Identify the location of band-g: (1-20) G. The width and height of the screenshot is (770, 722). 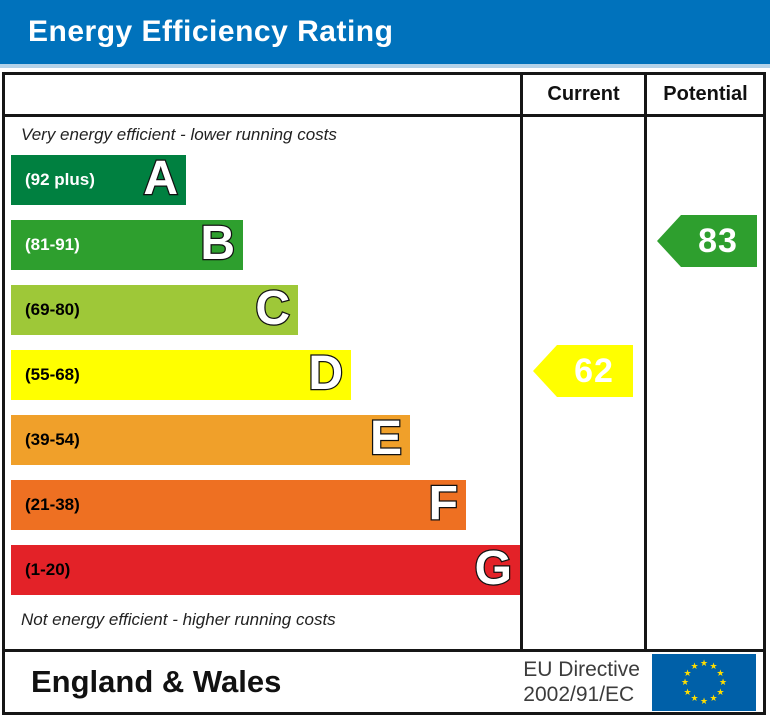
(265, 569).